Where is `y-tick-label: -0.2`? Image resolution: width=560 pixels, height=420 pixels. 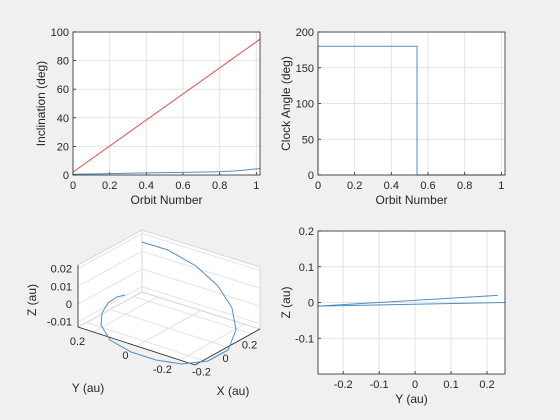
y-tick-label: -0.2 is located at coordinates (162, 370).